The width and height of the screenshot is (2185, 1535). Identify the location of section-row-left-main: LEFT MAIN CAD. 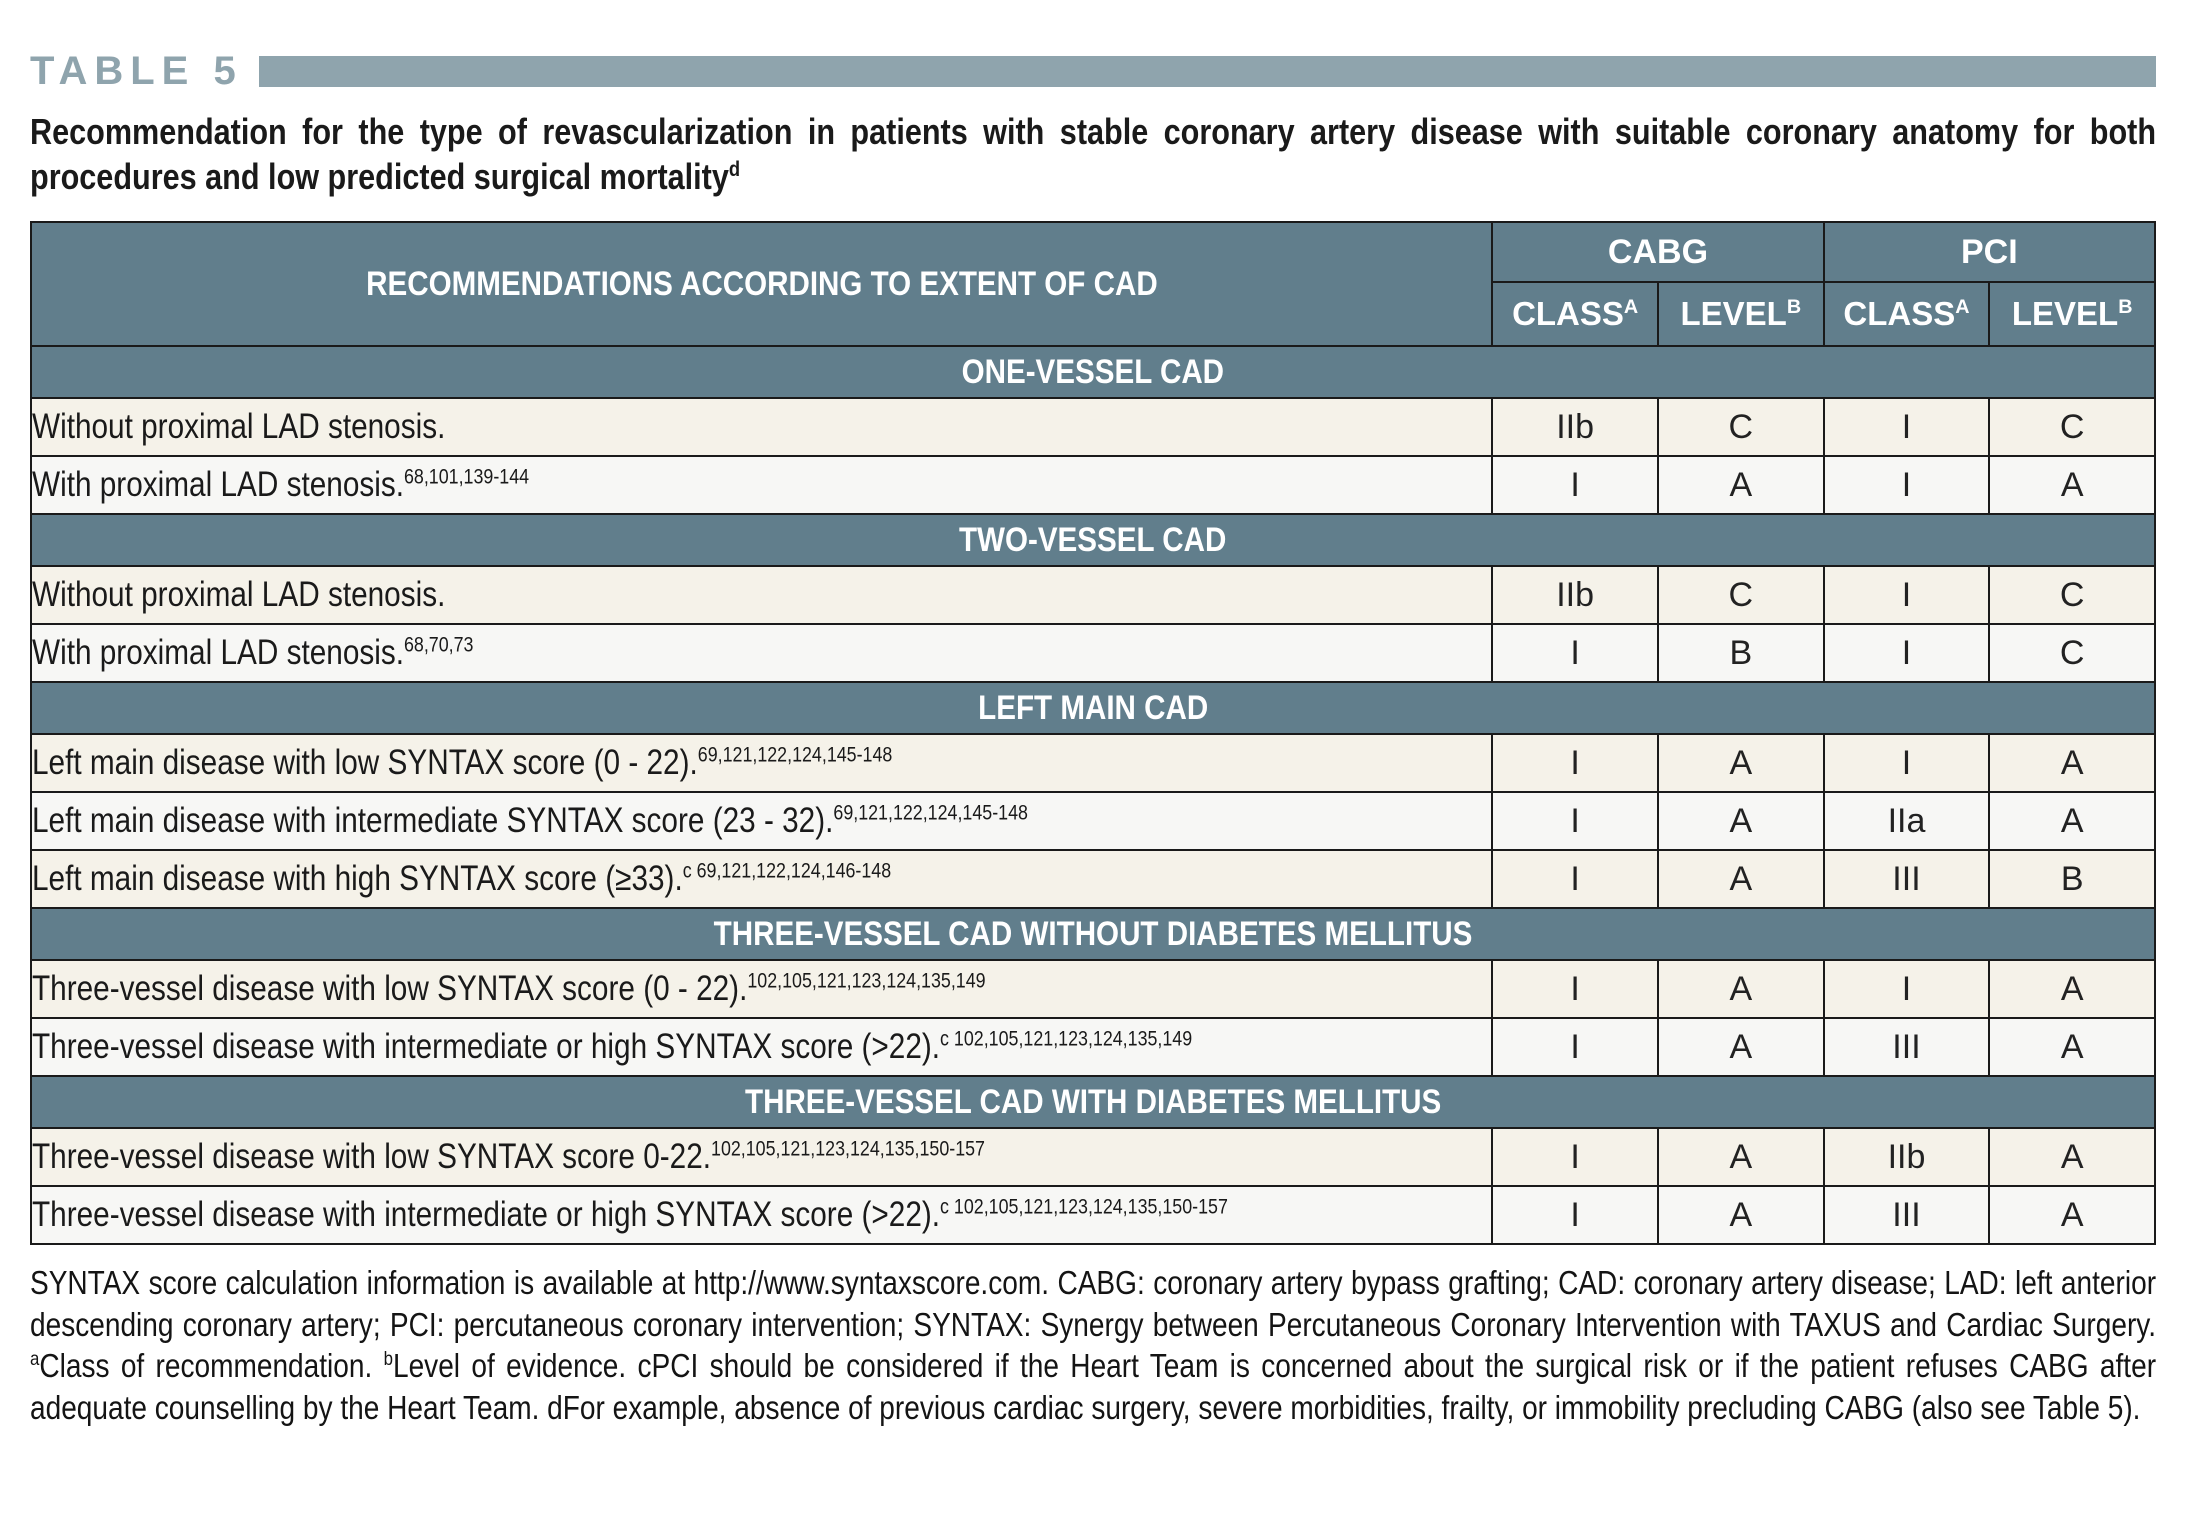
(1093, 708).